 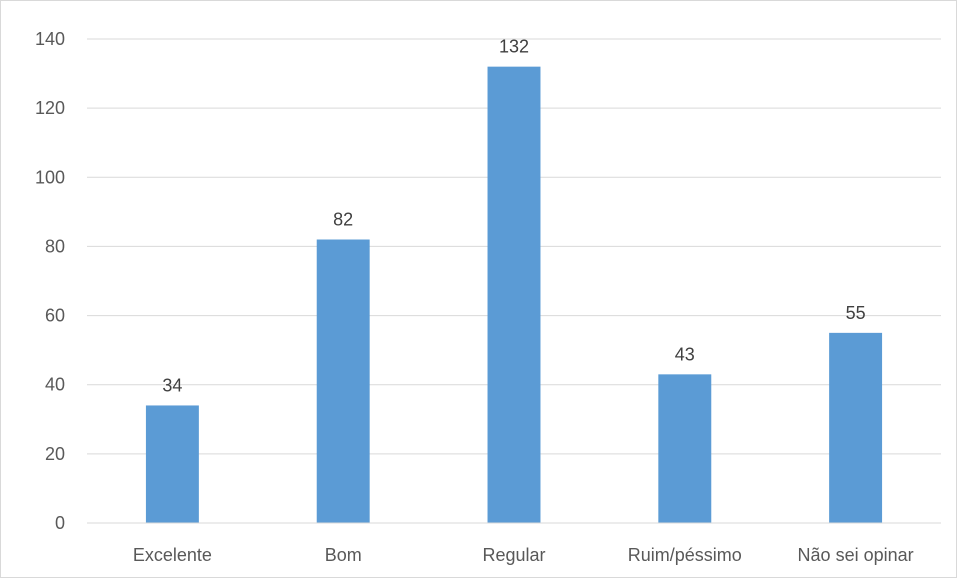 What do you see at coordinates (685, 555) in the screenshot?
I see `x-tick-label-ruim-p-ssimo: Ruim/péssimo` at bounding box center [685, 555].